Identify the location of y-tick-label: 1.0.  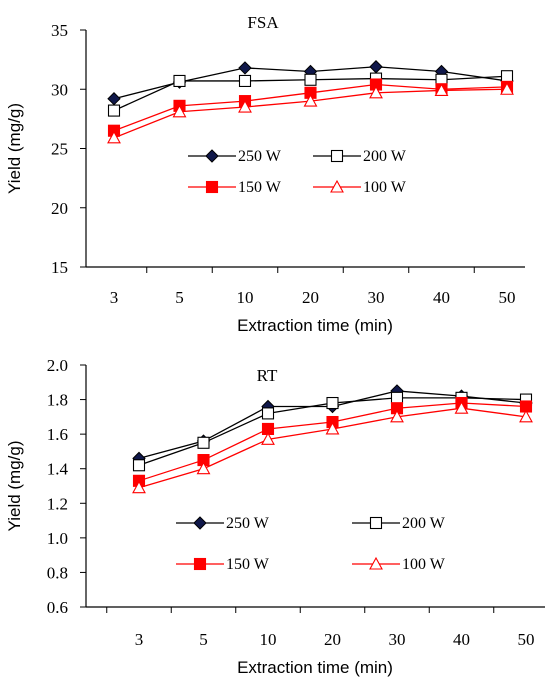
(57, 538).